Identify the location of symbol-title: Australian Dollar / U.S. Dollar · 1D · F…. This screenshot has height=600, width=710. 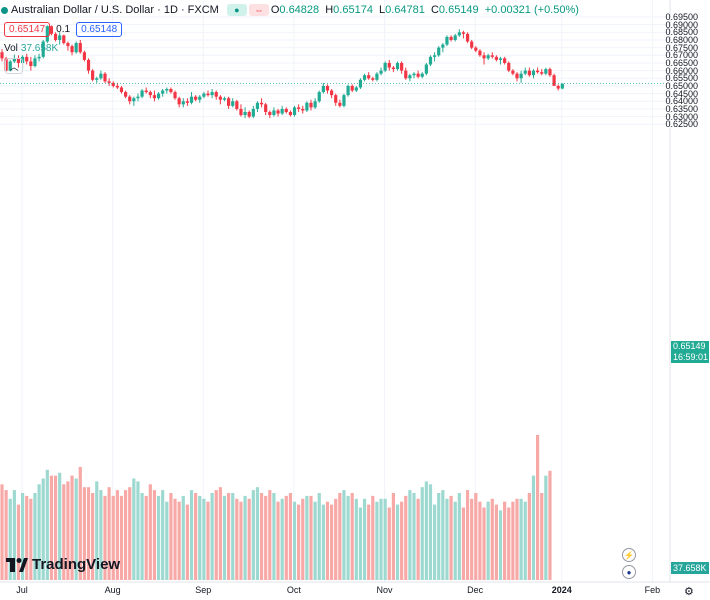
(115, 10).